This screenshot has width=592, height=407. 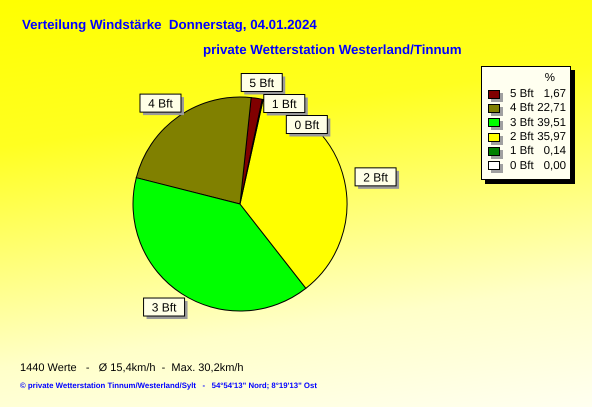 I want to click on legend-title: %, so click(x=550, y=78).